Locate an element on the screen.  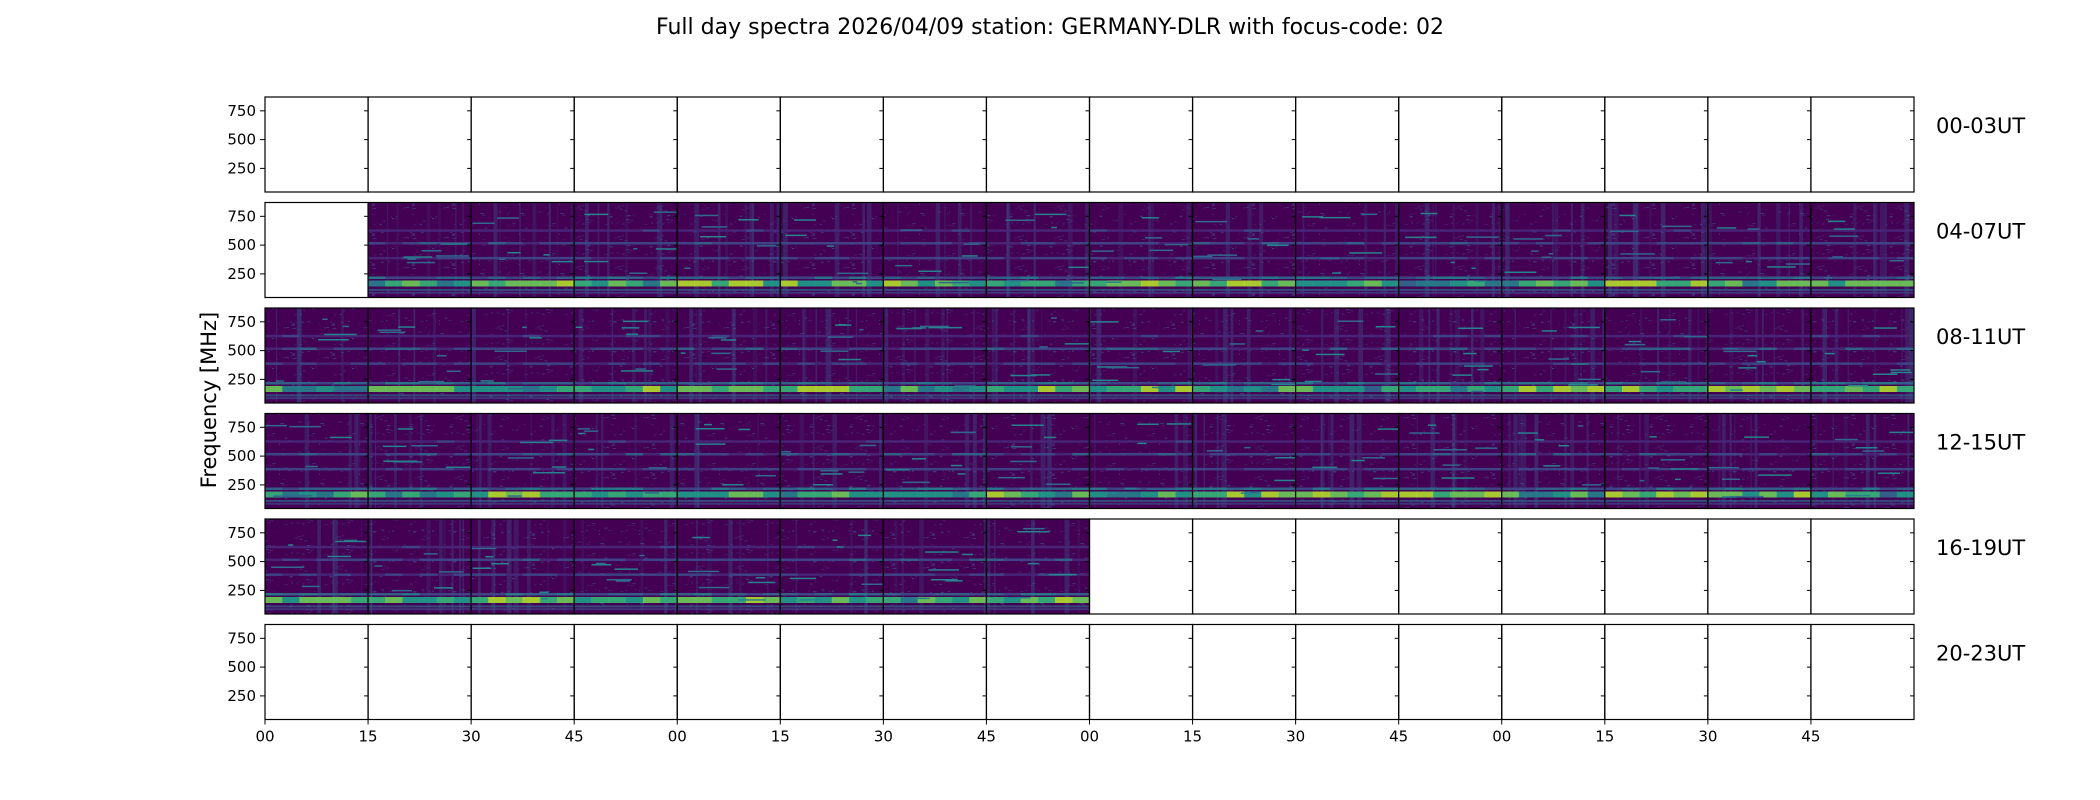
x-tick-label: 45 is located at coordinates (1398, 737).